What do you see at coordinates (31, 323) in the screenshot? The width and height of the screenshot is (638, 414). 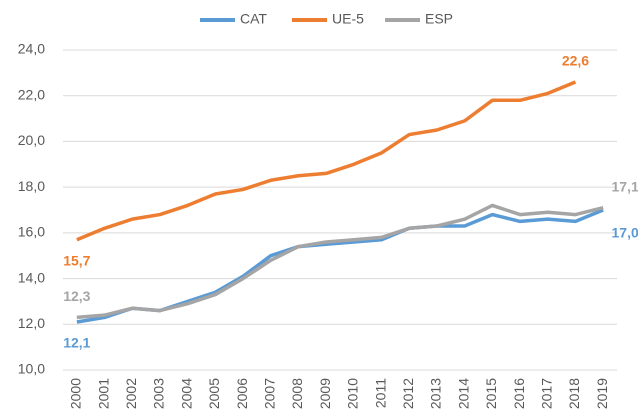 I see `y-tick-label: 12,0` at bounding box center [31, 323].